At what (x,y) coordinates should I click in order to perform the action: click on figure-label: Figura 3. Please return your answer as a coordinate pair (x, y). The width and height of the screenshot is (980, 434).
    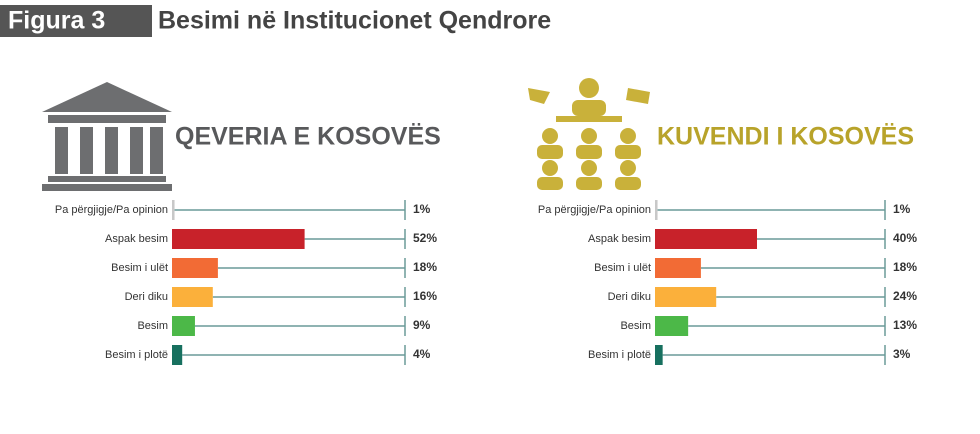
    Looking at the image, I should click on (56, 21).